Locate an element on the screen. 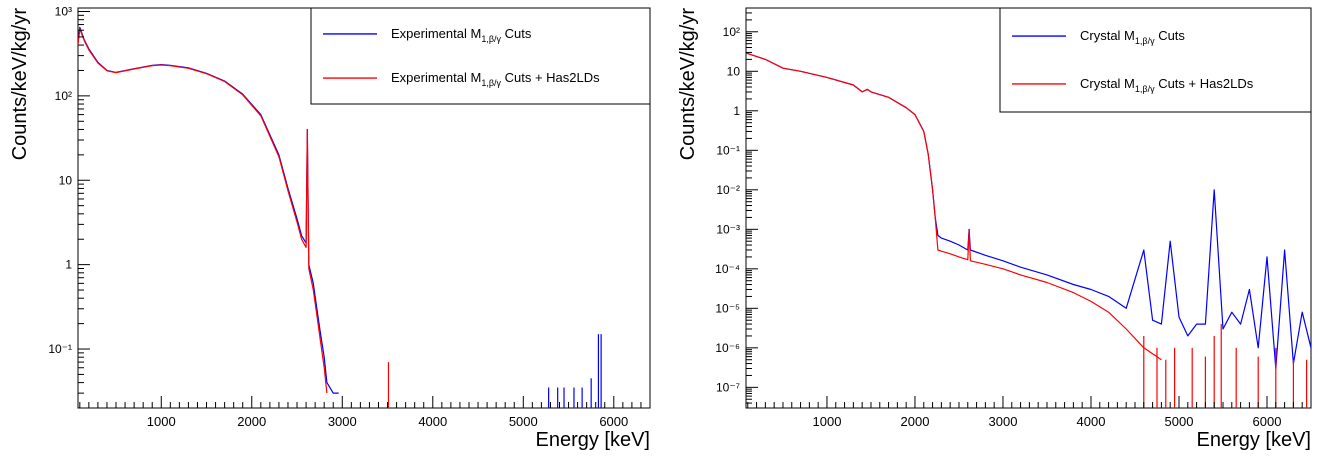 This screenshot has width=1318, height=457. y-axis: 10⁻¹ 1 10 10² 10³ Counts/keV/kg/yr is located at coordinates (49, 206).